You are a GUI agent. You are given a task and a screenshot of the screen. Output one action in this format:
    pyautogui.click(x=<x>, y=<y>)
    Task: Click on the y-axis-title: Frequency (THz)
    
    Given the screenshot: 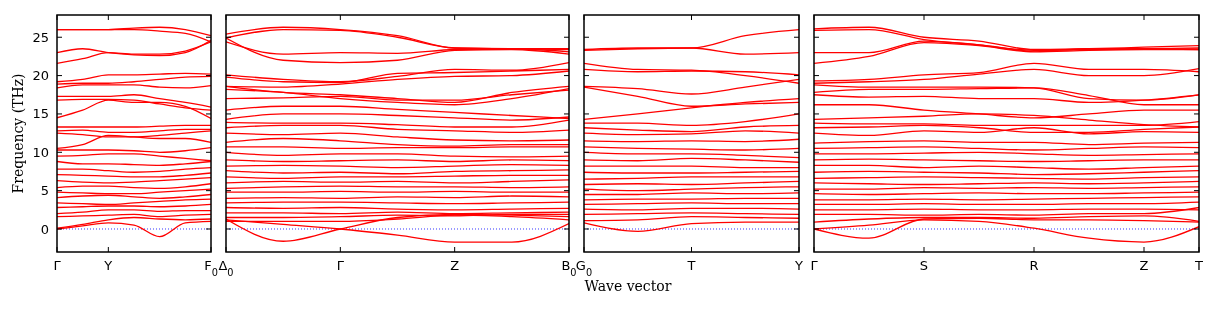 What is the action you would take?
    pyautogui.click(x=18, y=133)
    